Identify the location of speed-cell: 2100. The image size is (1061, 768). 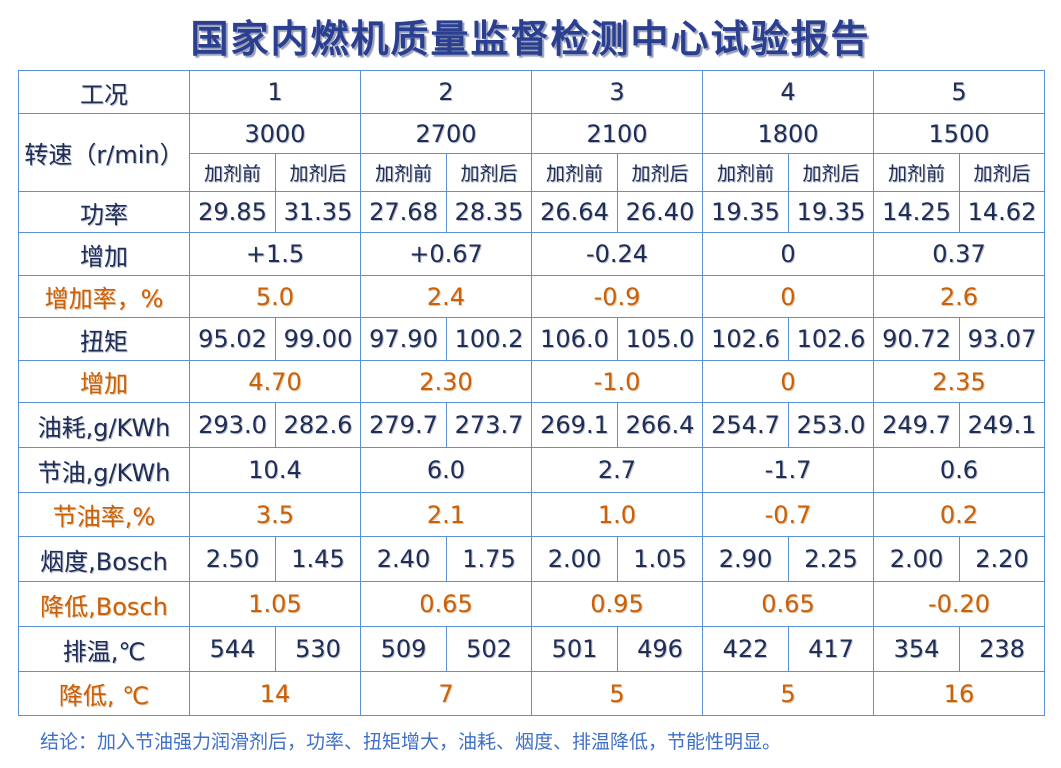
(617, 133).